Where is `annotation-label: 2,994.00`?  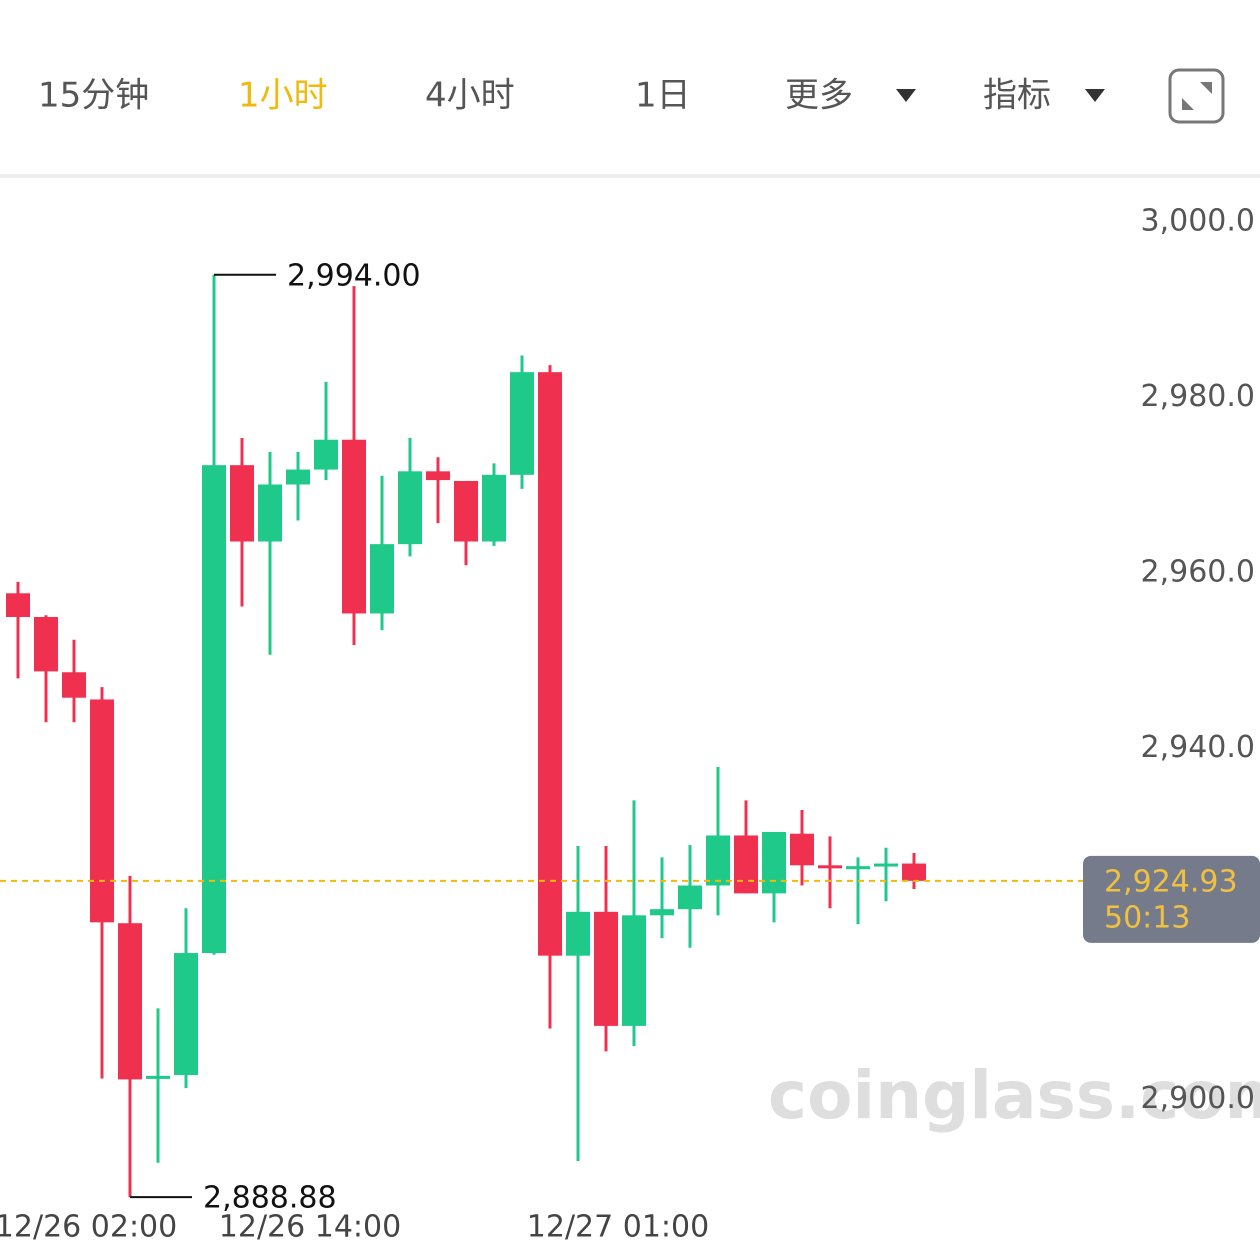 annotation-label: 2,994.00 is located at coordinates (354, 275).